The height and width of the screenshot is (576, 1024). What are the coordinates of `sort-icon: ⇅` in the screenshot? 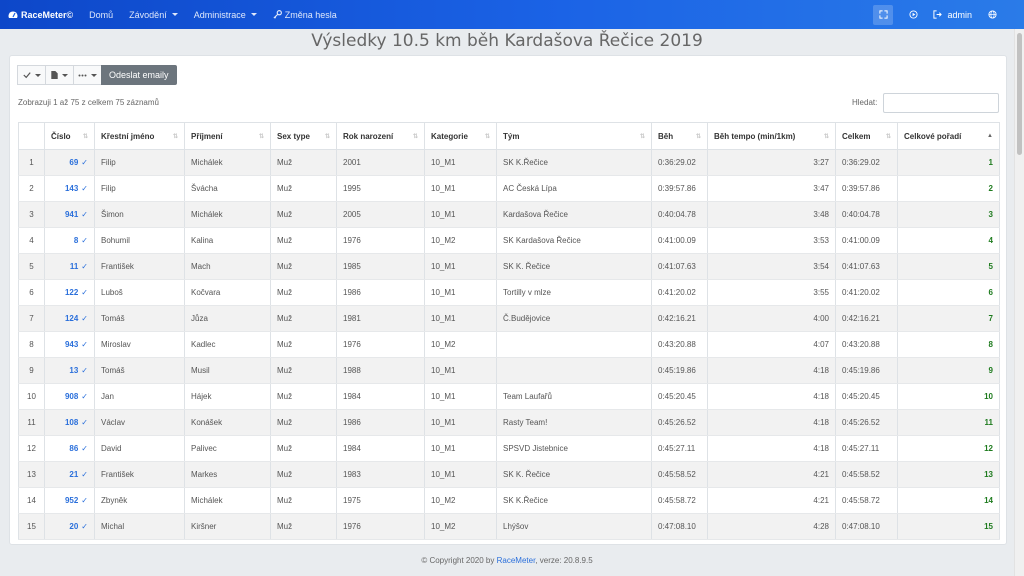 It's located at (327, 137).